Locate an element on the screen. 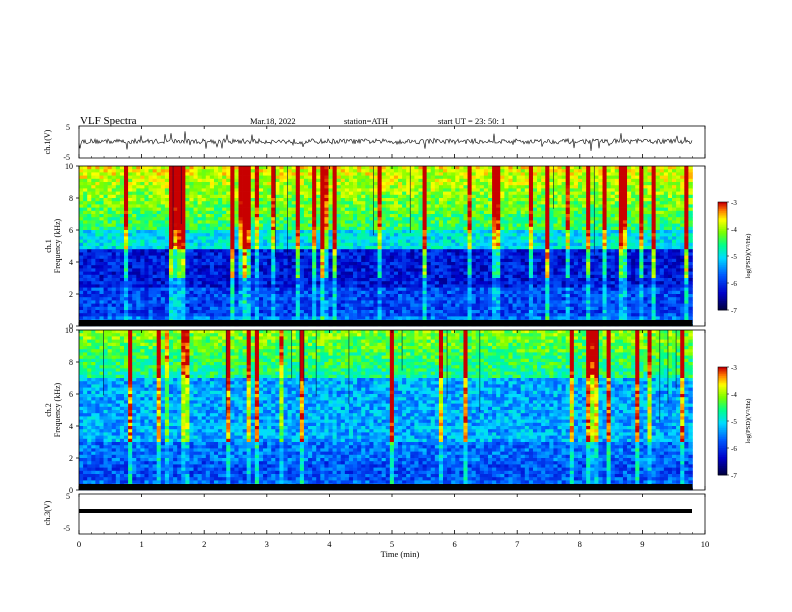  xtick-label: 10 is located at coordinates (705, 544).